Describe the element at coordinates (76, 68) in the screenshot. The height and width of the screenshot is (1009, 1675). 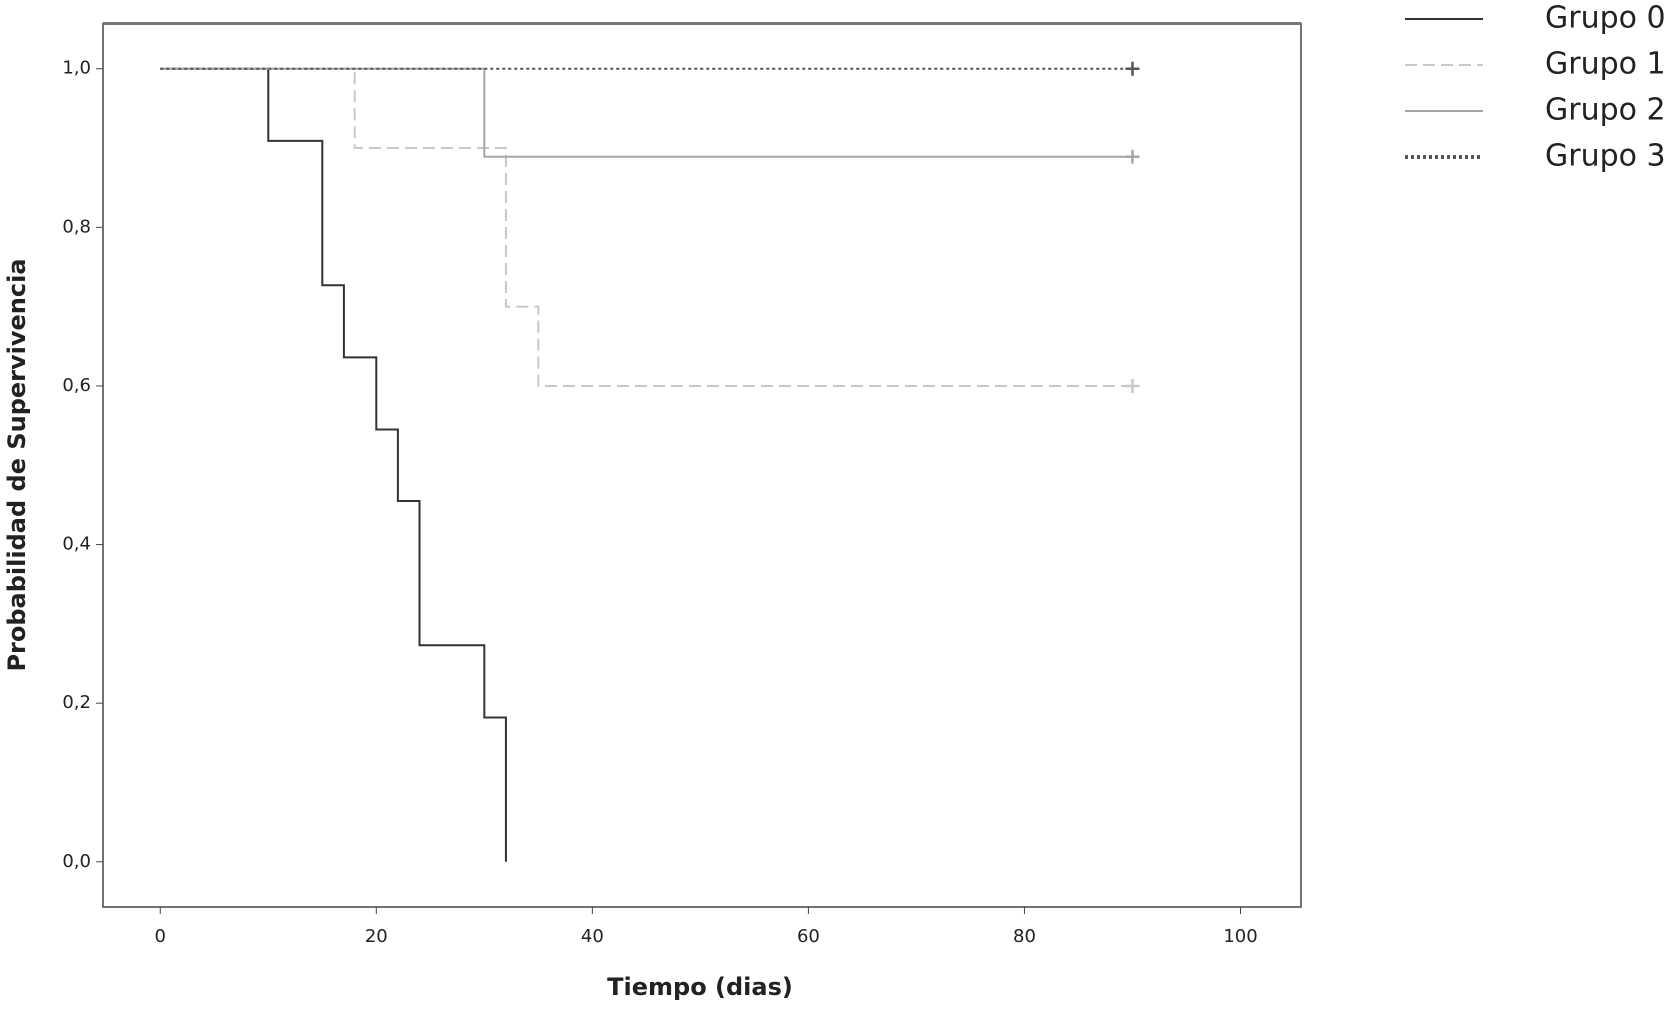
I see `y-tick-label: 1,0` at that location.